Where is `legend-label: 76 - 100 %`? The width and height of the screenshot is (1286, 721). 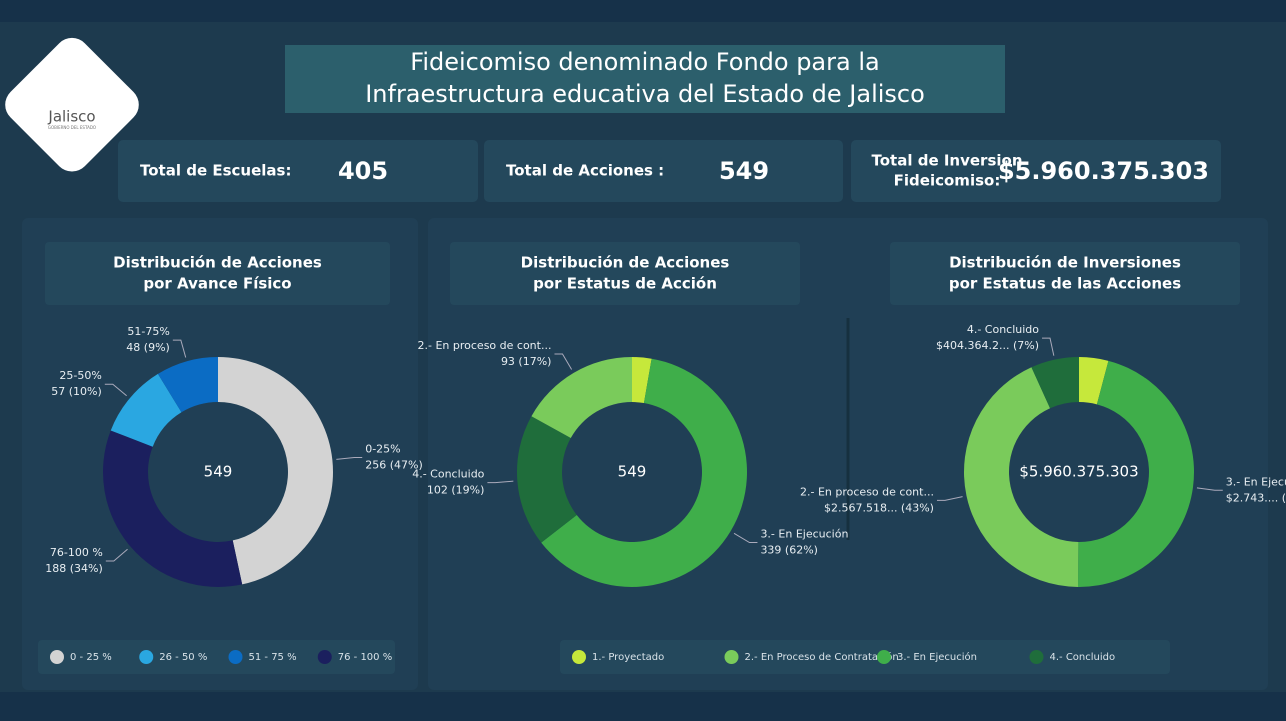
legend-label: 76 - 100 % is located at coordinates (365, 657).